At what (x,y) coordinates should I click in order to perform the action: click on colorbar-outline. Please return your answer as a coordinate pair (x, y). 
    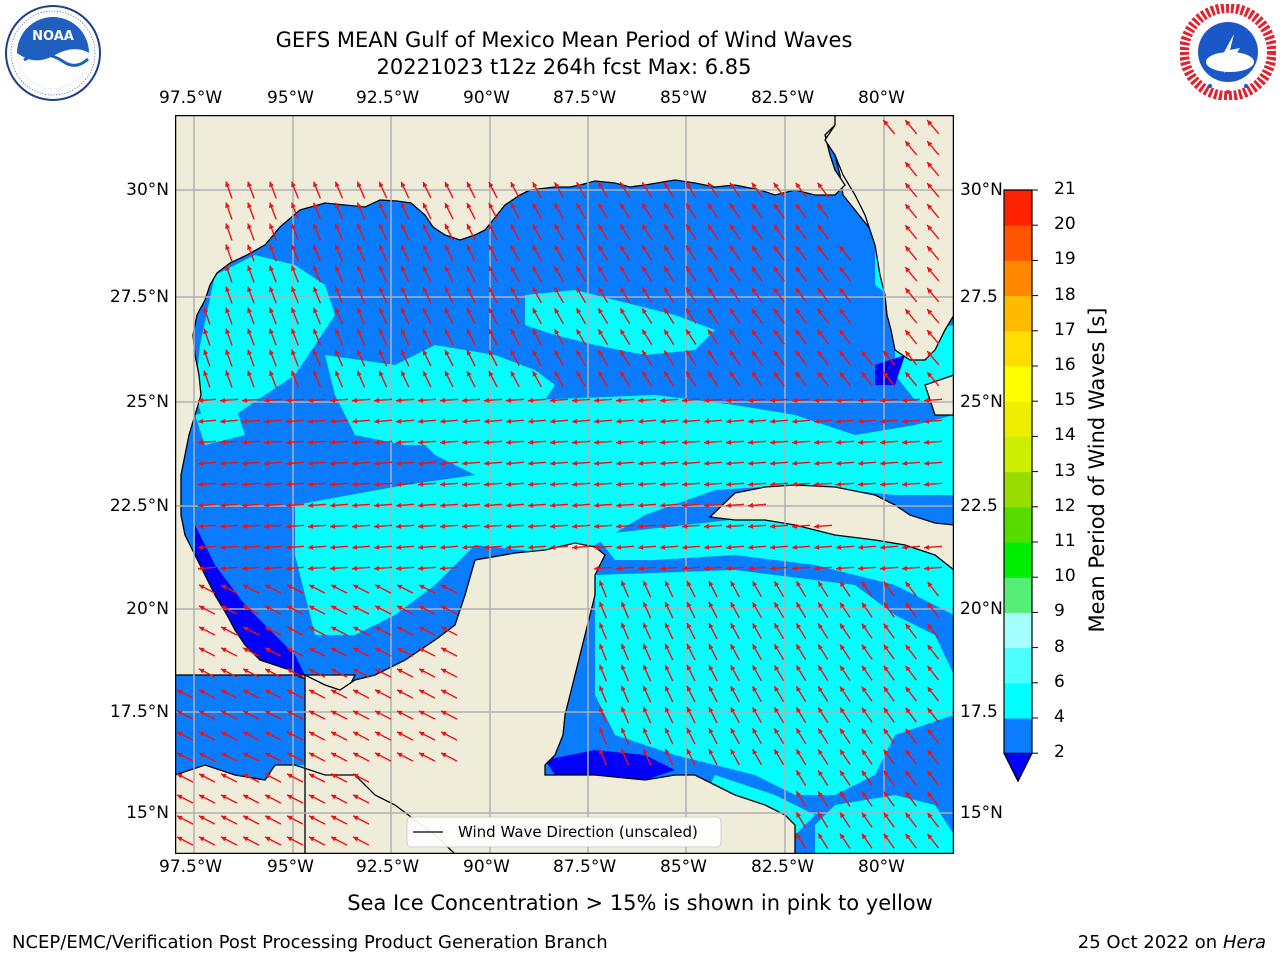
    Looking at the image, I should click on (1018, 486).